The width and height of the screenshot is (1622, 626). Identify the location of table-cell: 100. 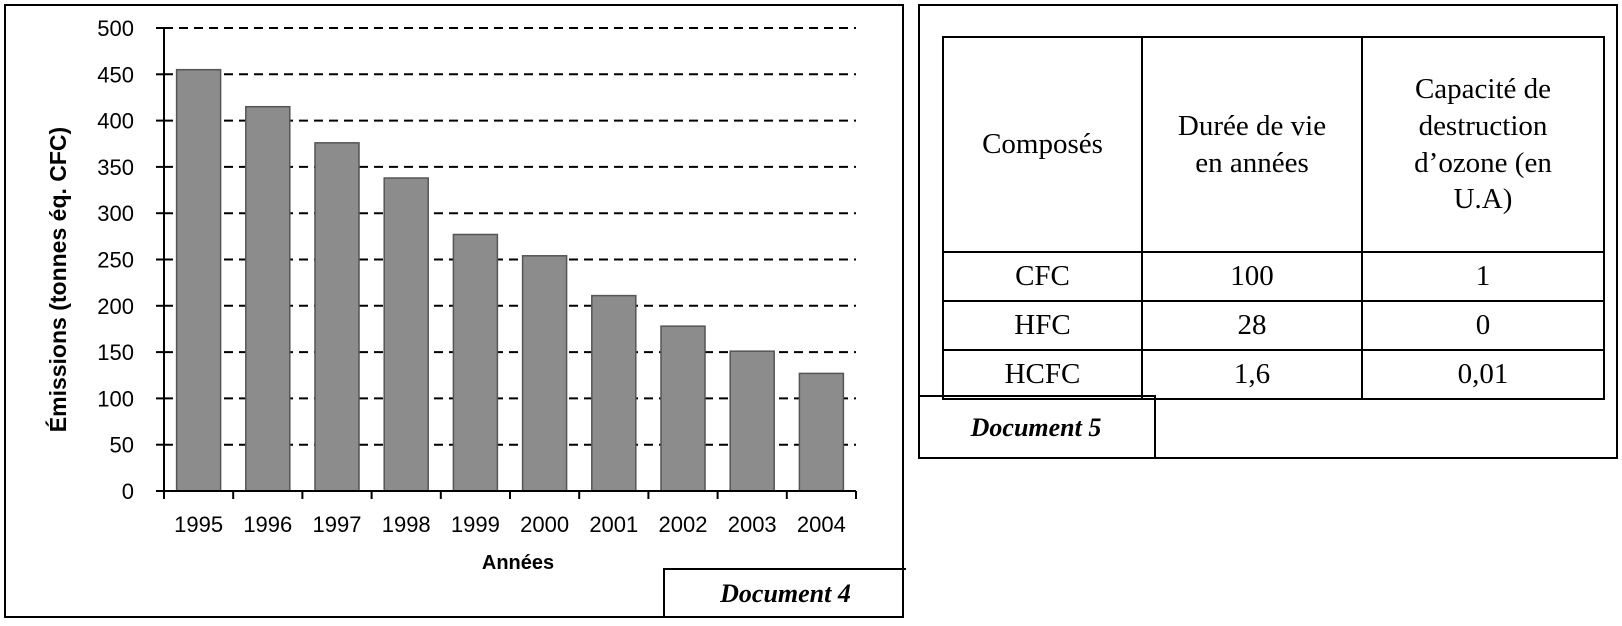
(1252, 276).